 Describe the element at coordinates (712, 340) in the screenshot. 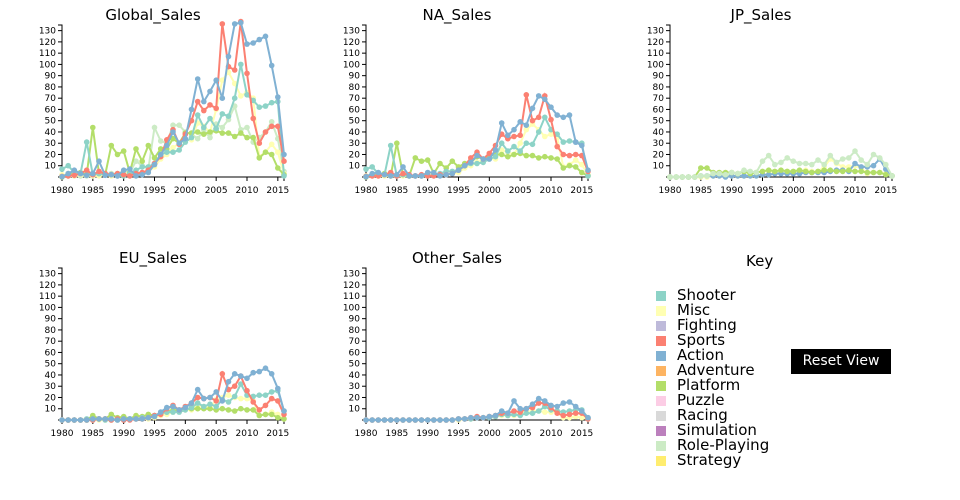

I see `key-item-sports: Sports` at that location.